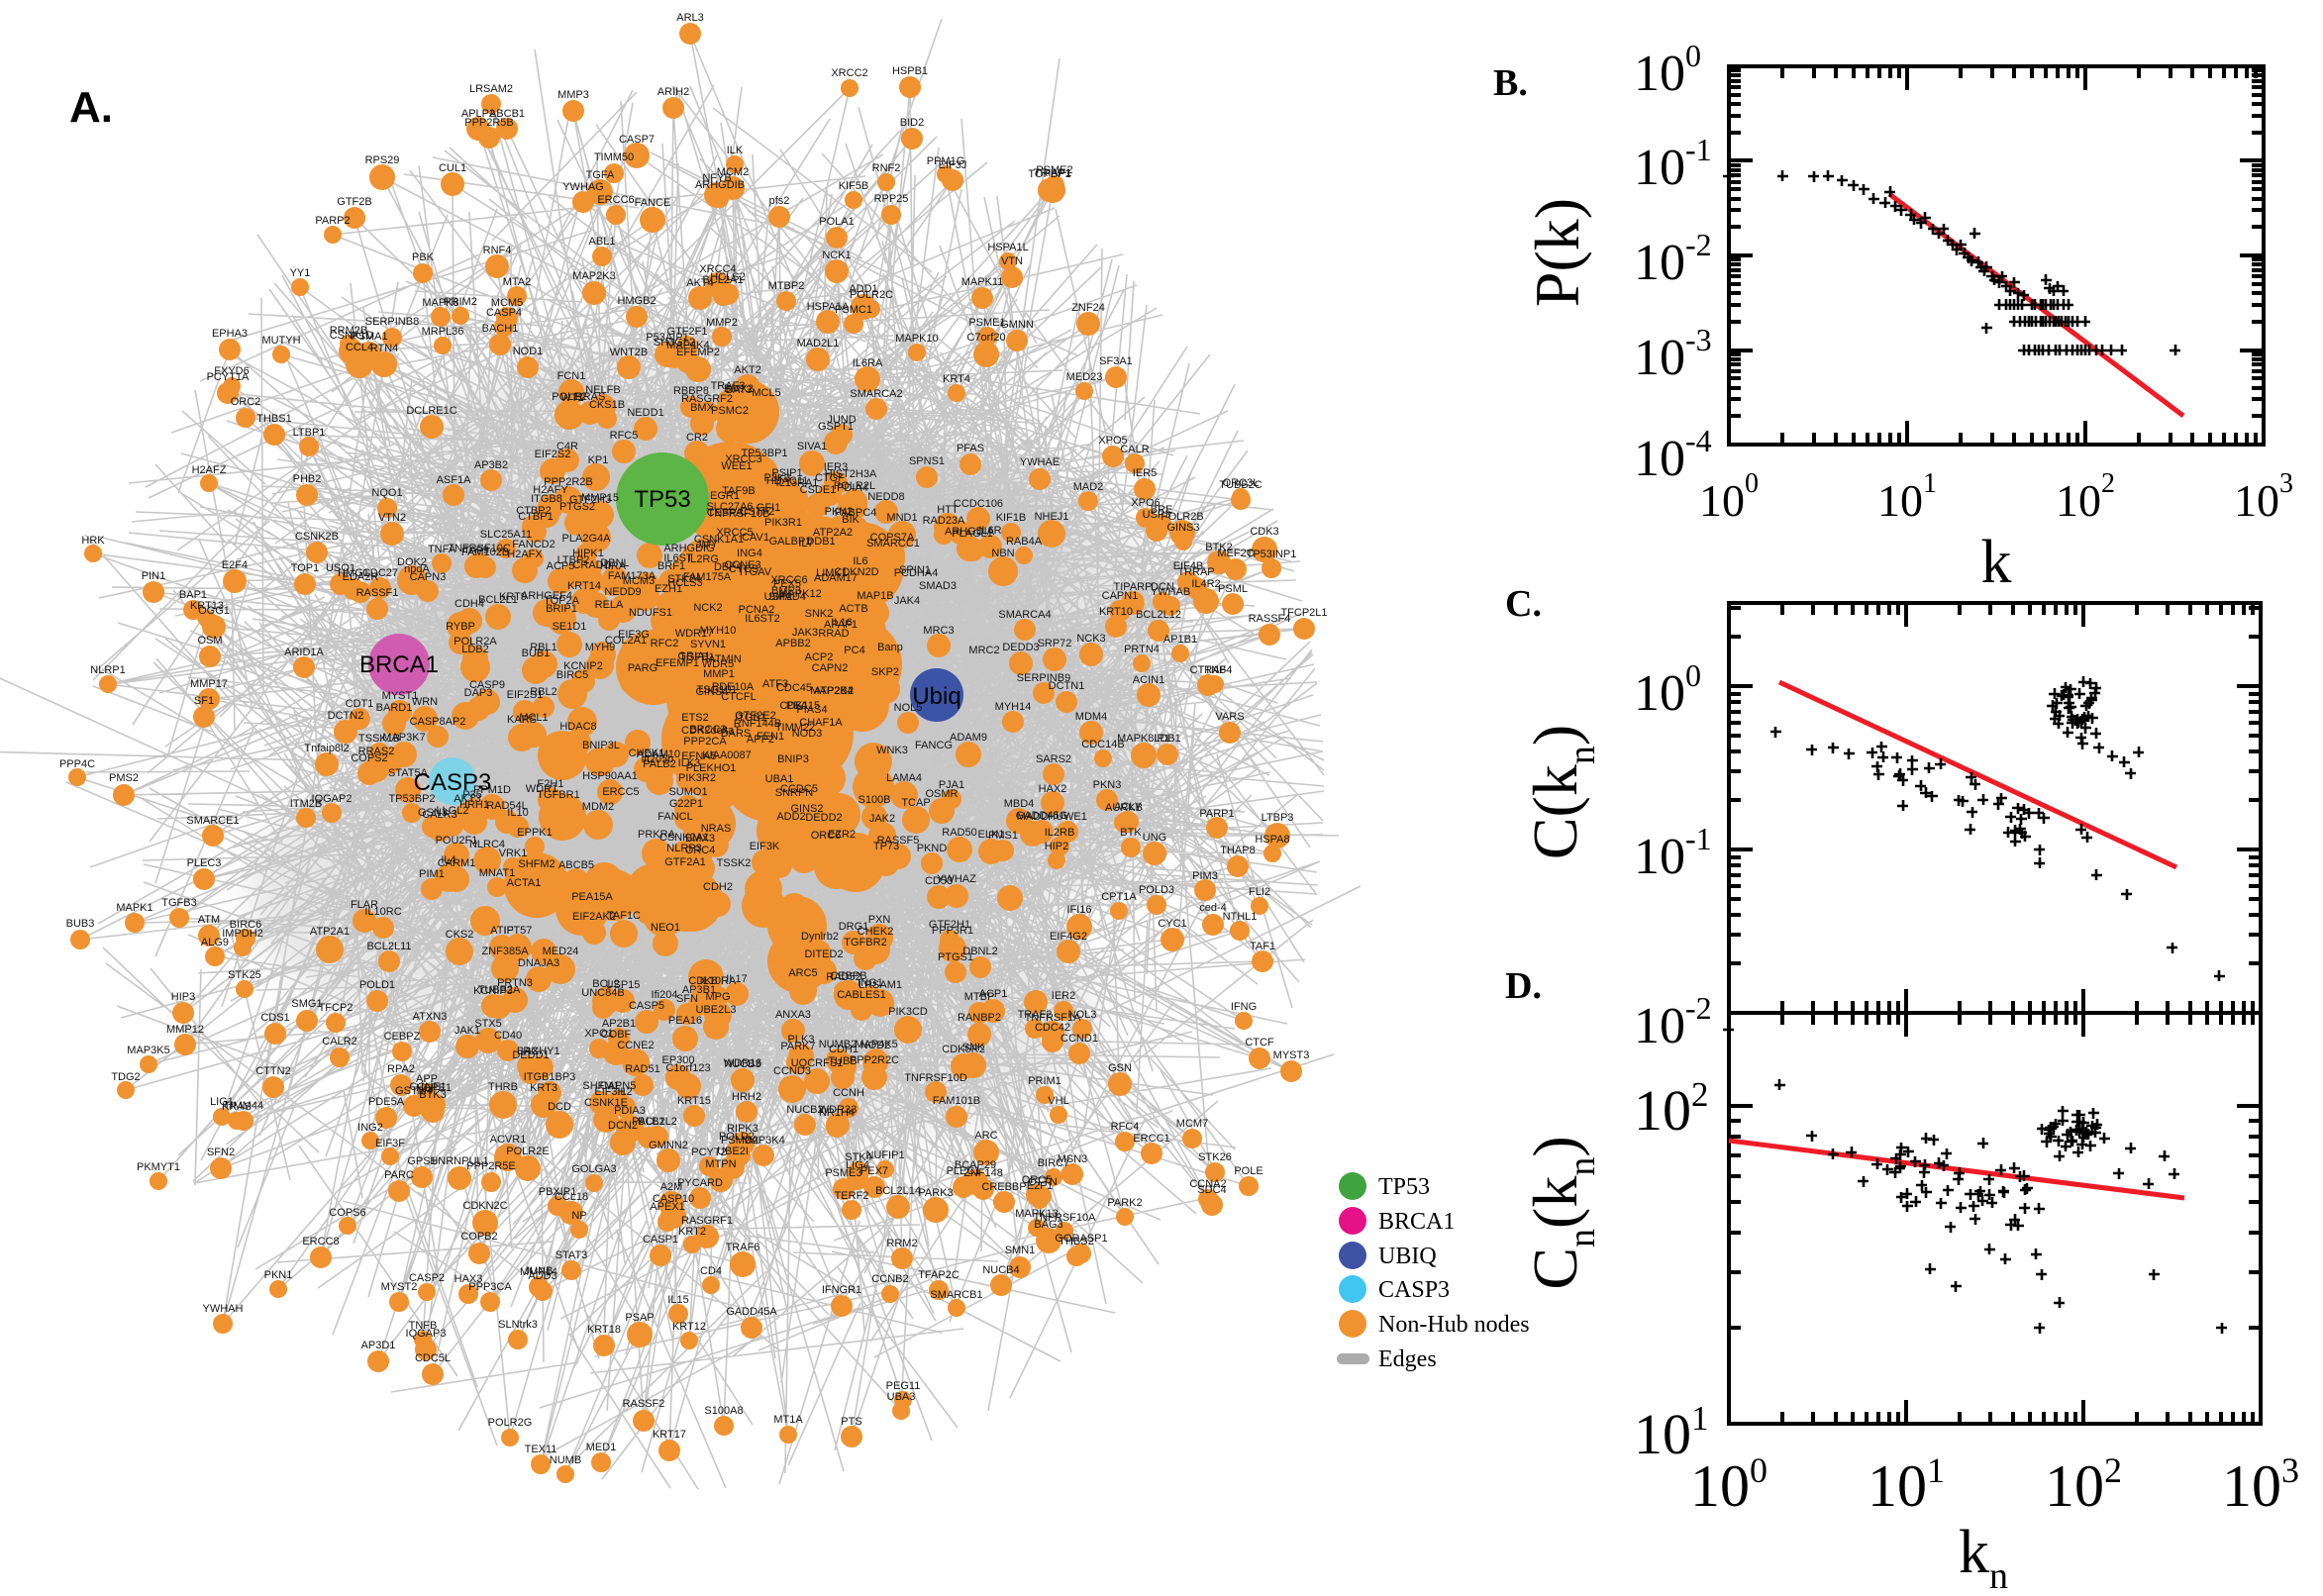 The image size is (2323, 1596). I want to click on svg-text: CD4, so click(711, 1271).